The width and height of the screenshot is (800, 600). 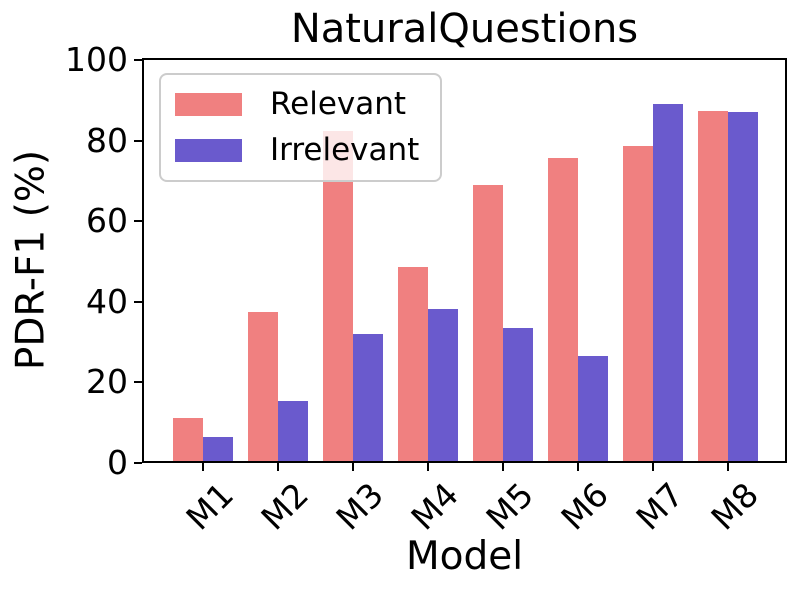 What do you see at coordinates (509, 506) in the screenshot?
I see `x-tick-label-m5: M5` at bounding box center [509, 506].